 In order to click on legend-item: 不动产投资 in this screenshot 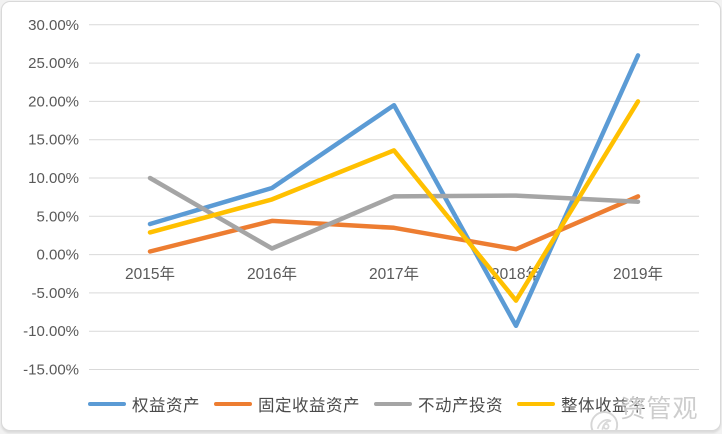, I will do `click(438, 404)`.